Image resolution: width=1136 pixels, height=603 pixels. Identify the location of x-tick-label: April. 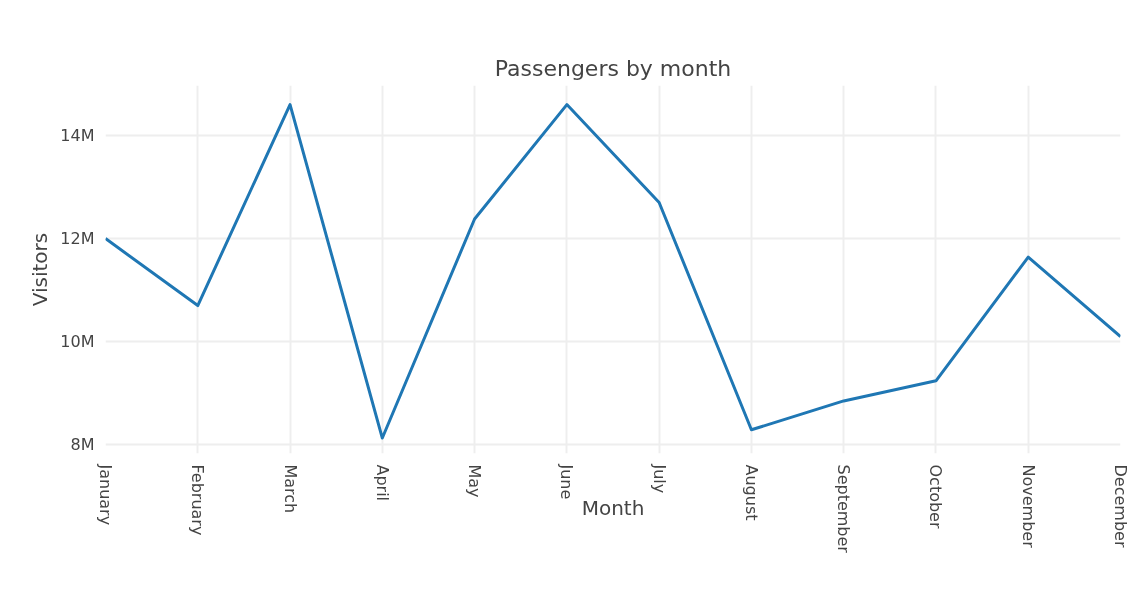
(382, 483).